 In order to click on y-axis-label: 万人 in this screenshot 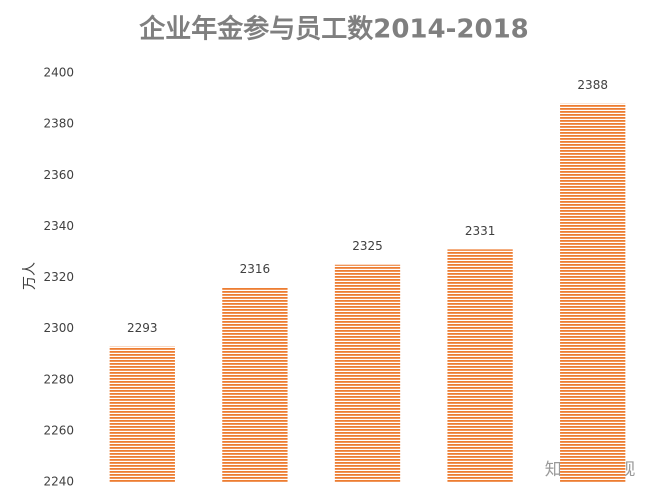, I will do `click(30, 276)`.